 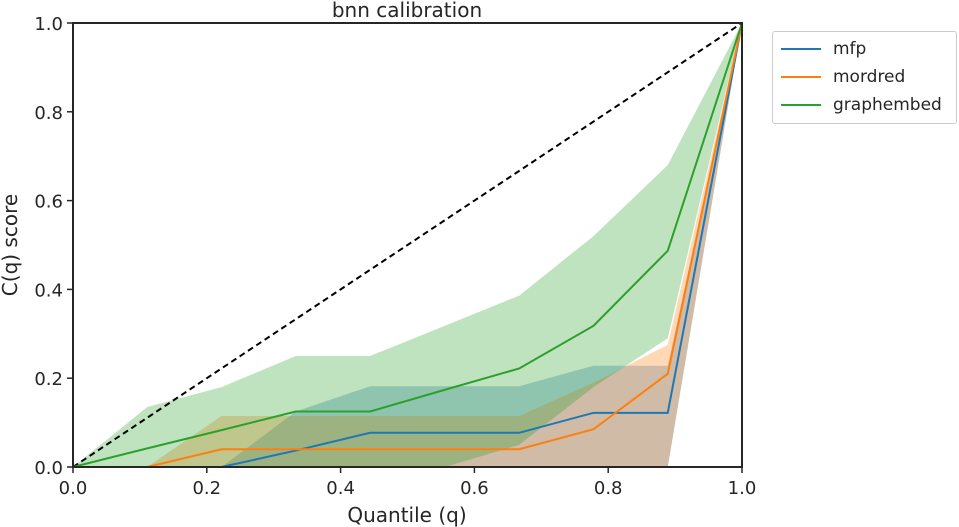 What do you see at coordinates (206, 488) in the screenshot?
I see `x-tick-label: 0.2` at bounding box center [206, 488].